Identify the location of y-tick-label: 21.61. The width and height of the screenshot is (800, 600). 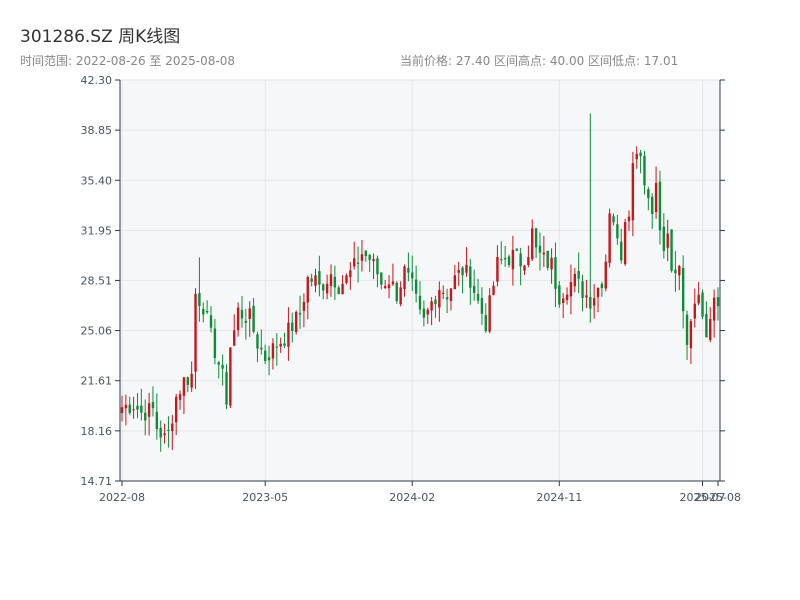
(97, 381).